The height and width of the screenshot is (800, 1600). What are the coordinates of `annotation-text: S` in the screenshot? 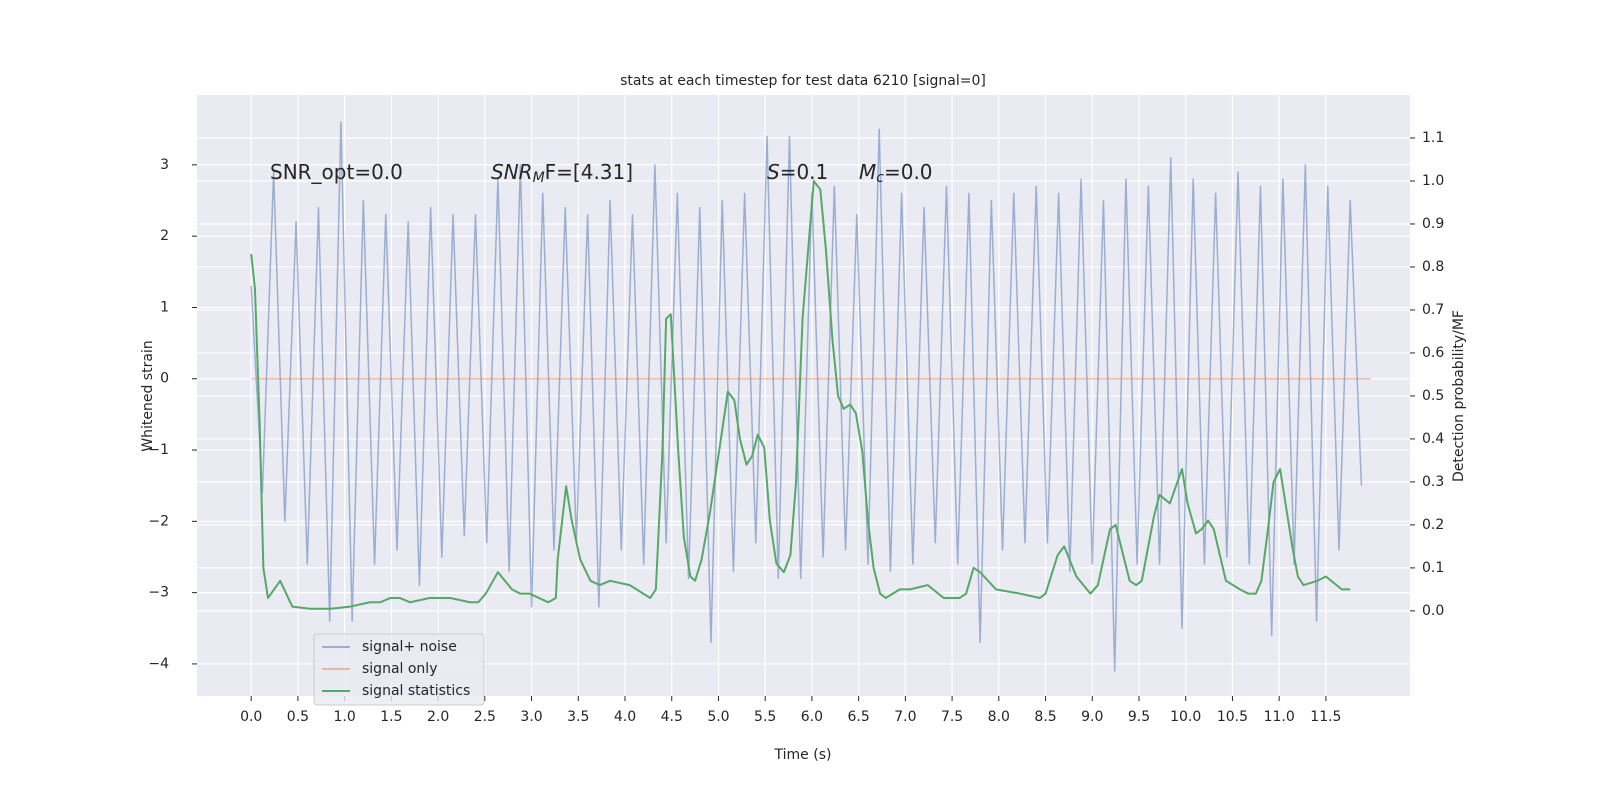 It's located at (773, 172).